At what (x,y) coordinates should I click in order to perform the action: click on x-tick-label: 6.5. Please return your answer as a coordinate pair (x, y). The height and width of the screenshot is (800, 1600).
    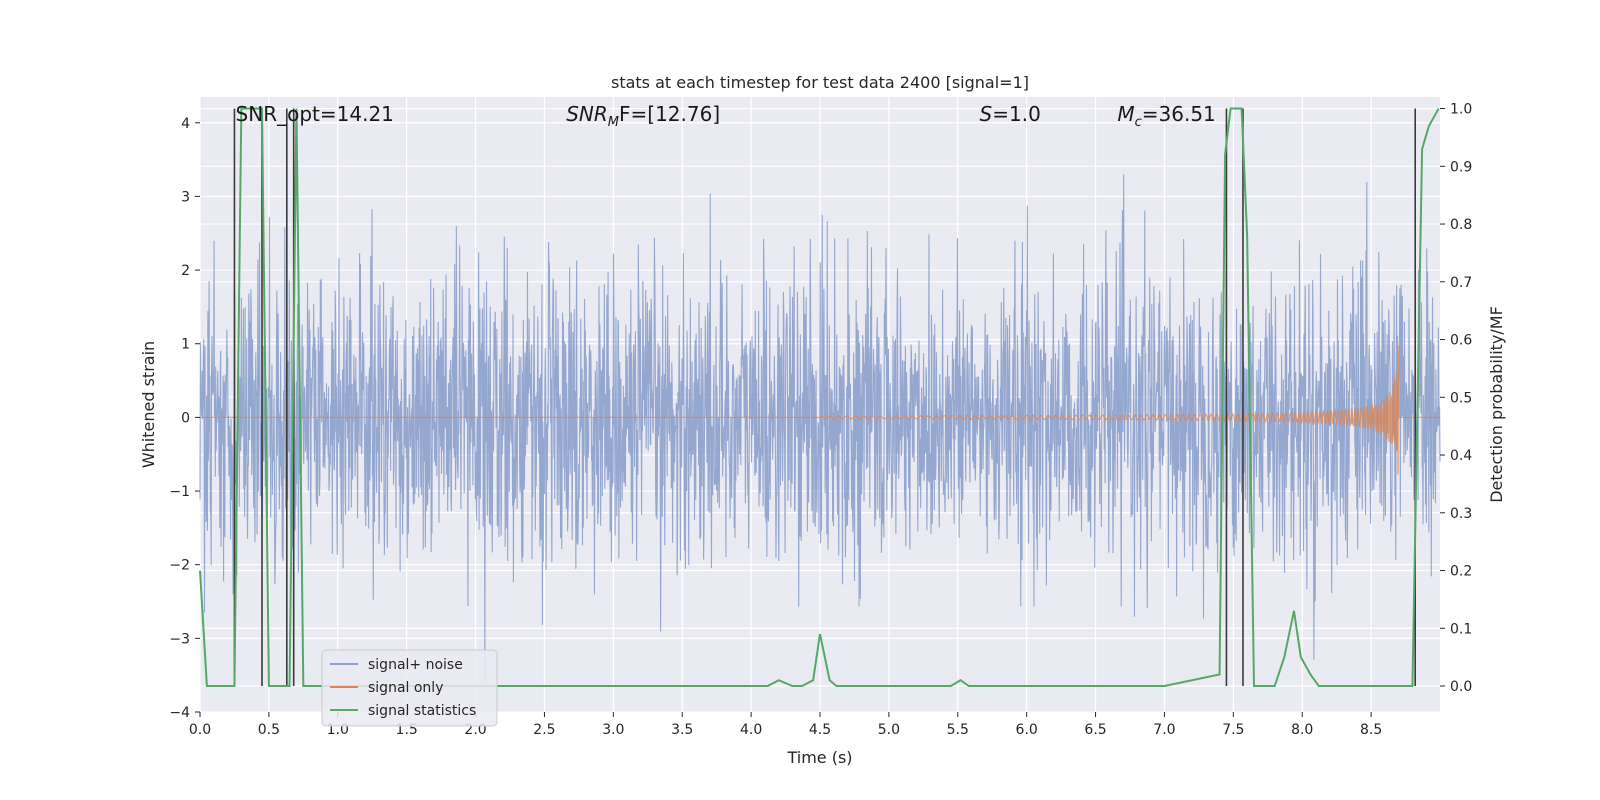
    Looking at the image, I should click on (1095, 730).